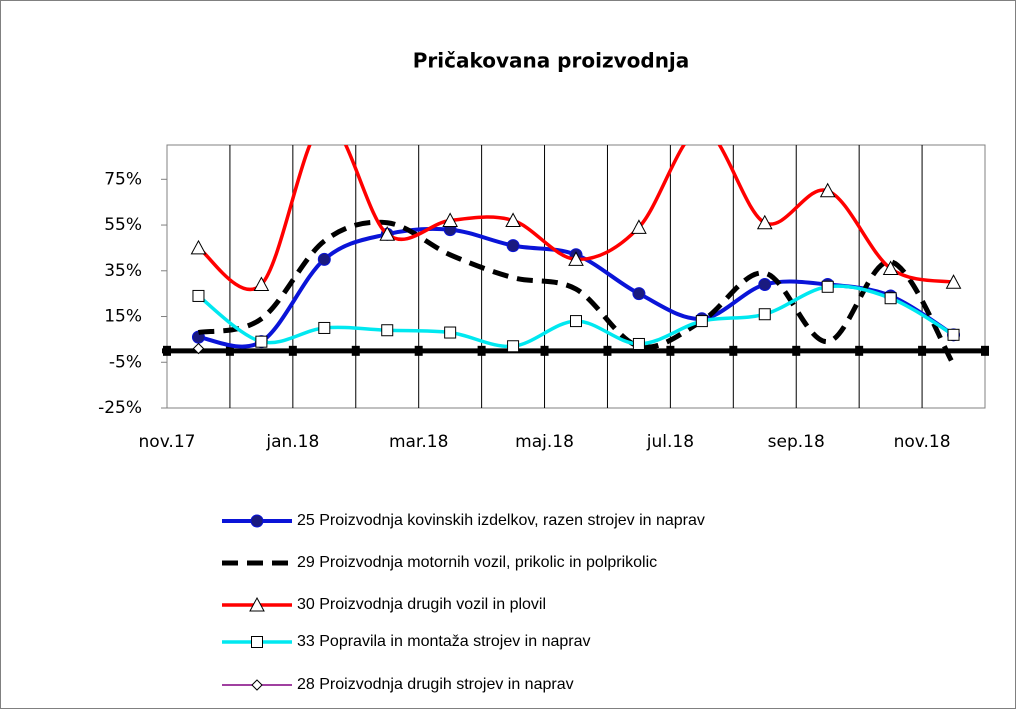 The height and width of the screenshot is (709, 1016). Describe the element at coordinates (123, 271) in the screenshot. I see `y-tick-label: 35%` at that location.